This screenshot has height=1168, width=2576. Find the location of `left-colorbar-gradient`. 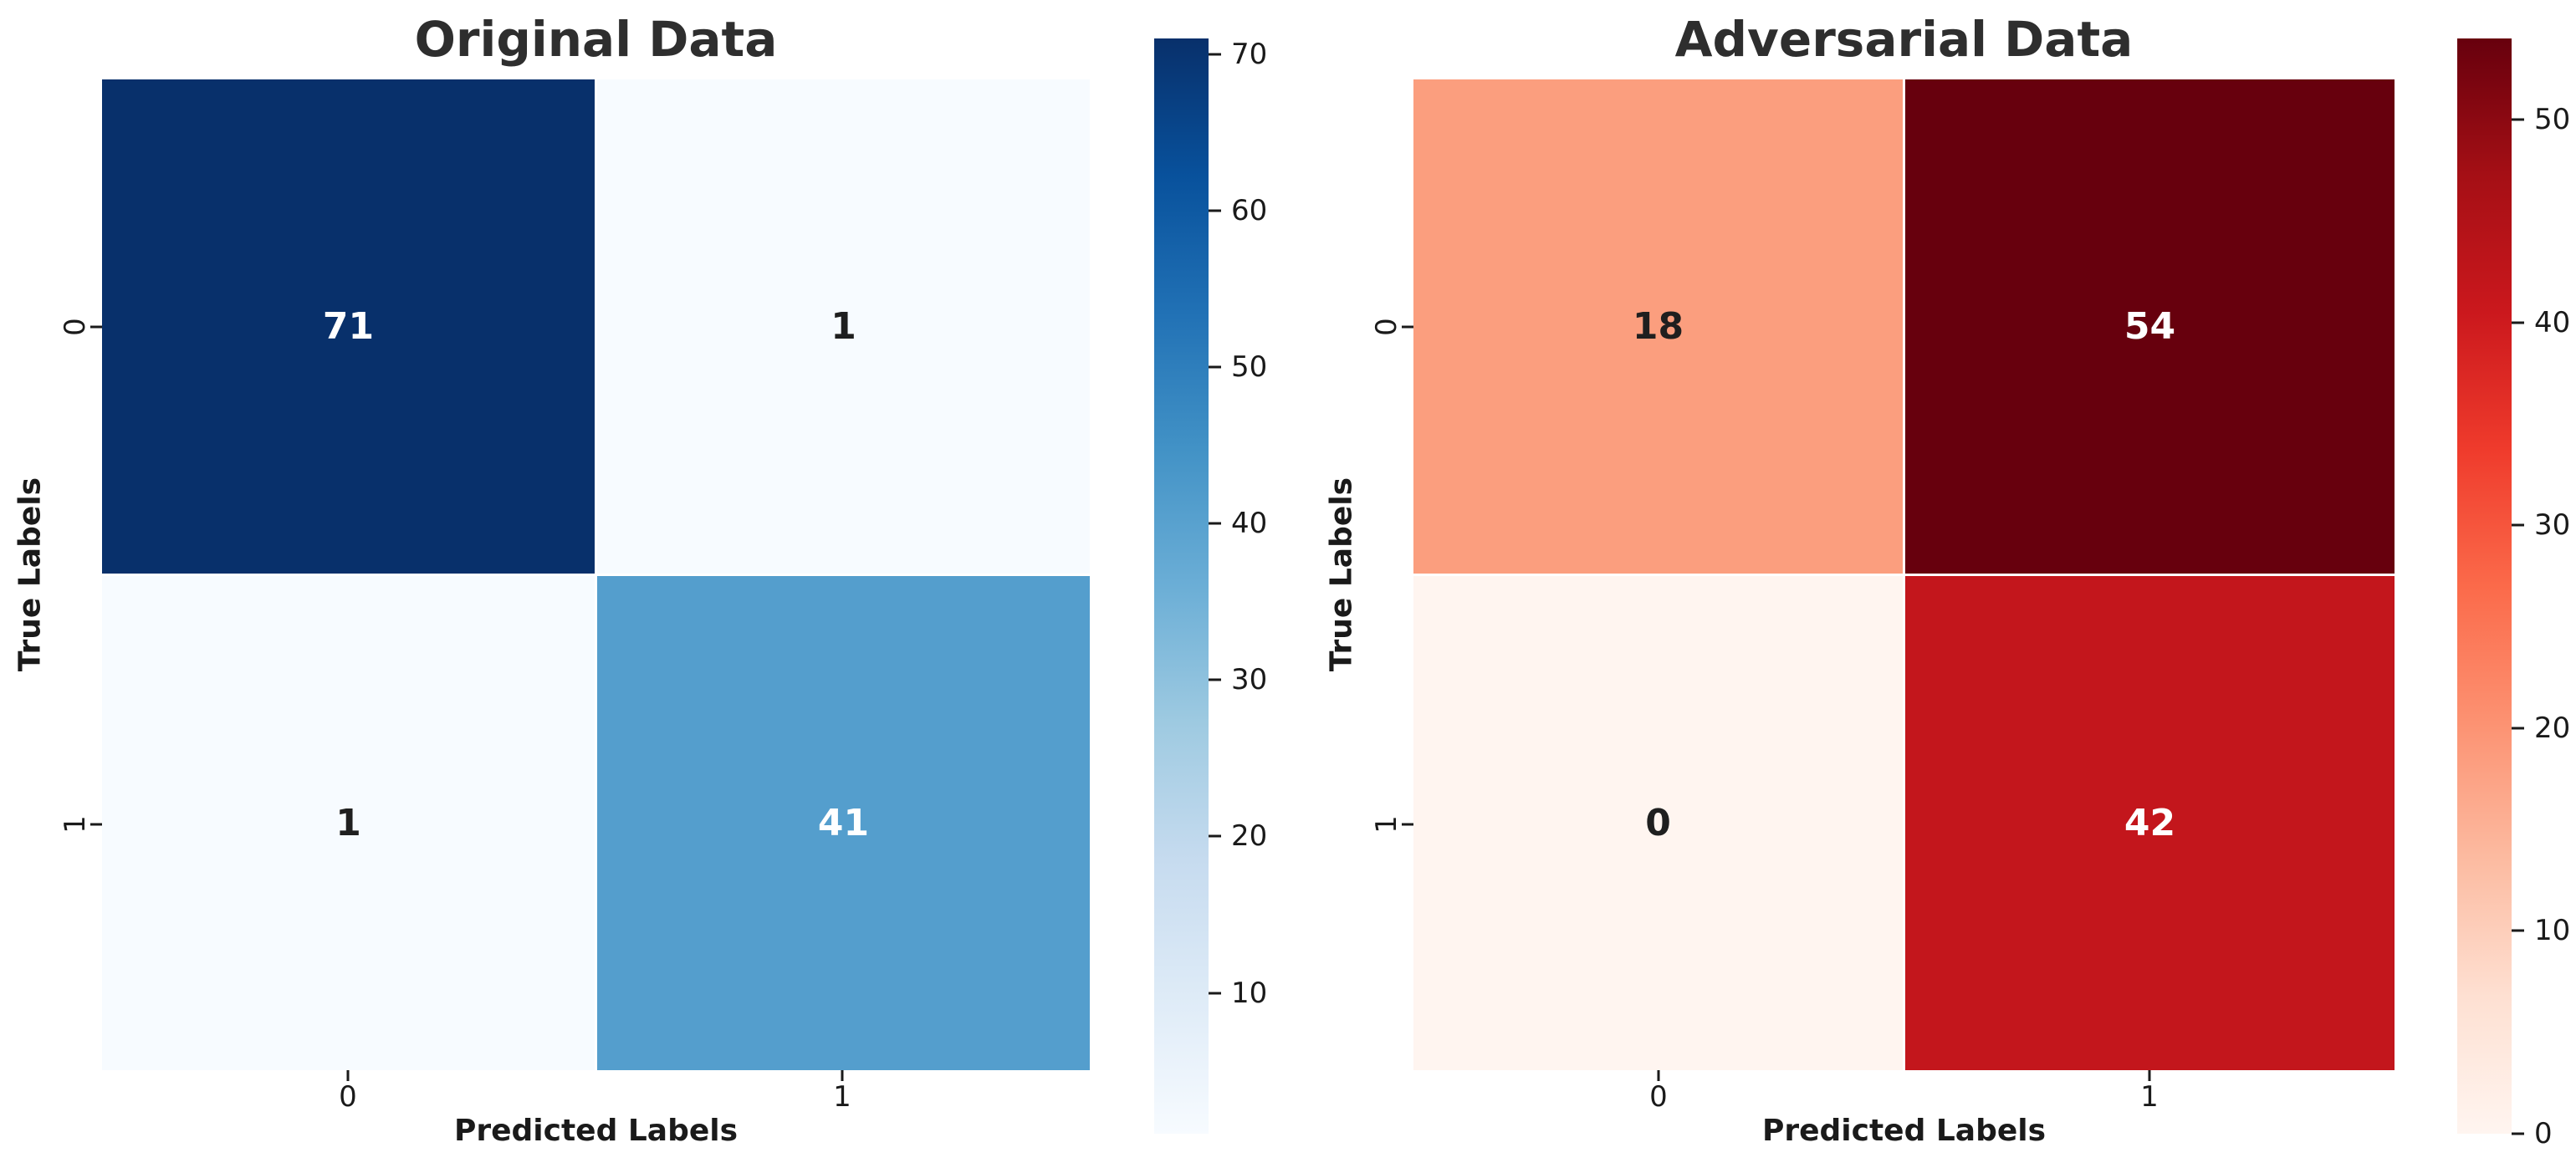

left-colorbar-gradient is located at coordinates (1181, 586).